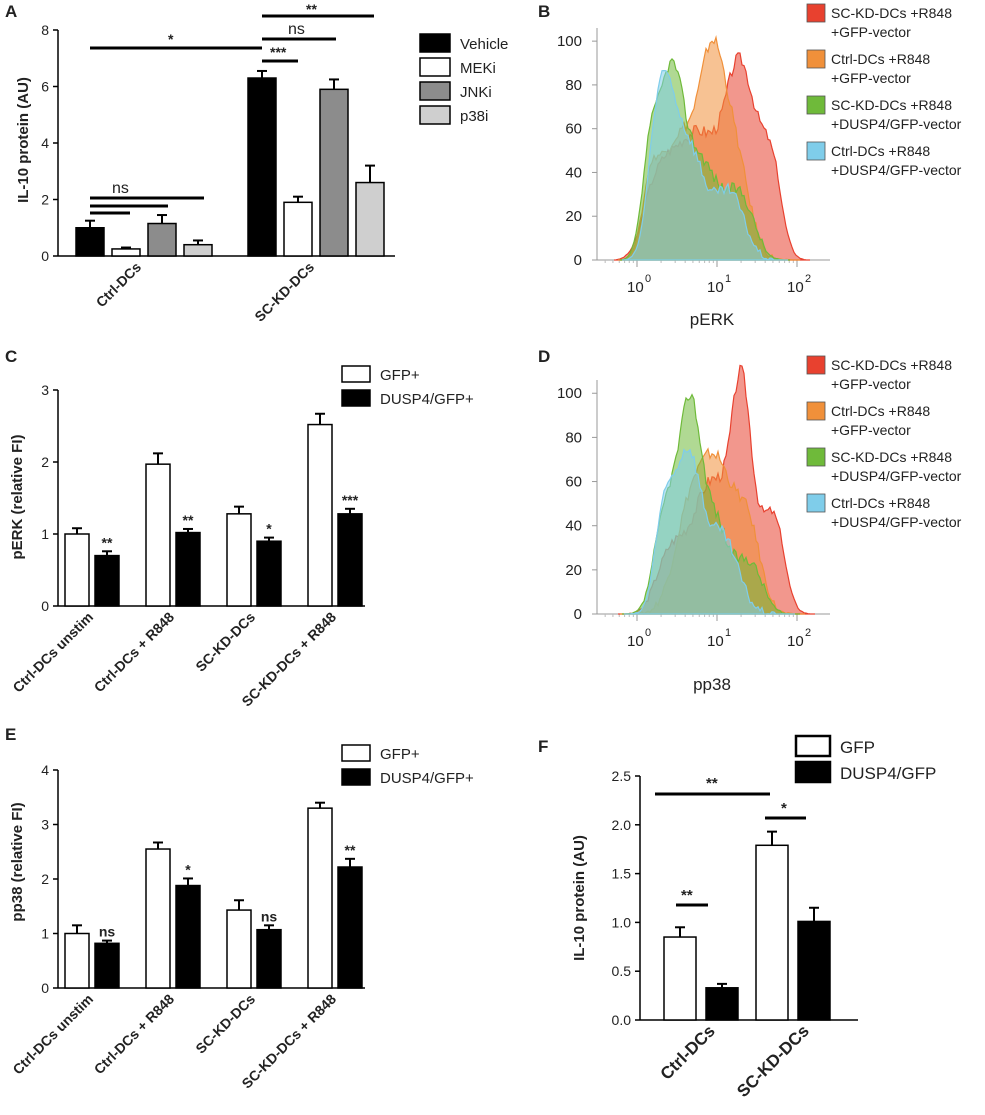 Image resolution: width=985 pixels, height=1115 pixels. Describe the element at coordinates (569, 41) in the screenshot. I see `panel-b-ytick-label: 100` at that location.